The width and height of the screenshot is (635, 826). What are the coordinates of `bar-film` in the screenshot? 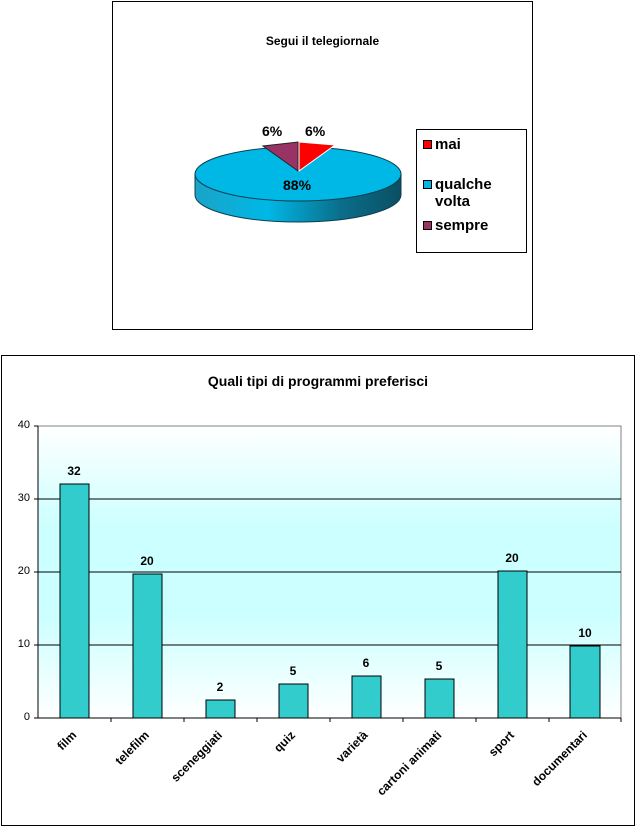 It's located at (74, 601).